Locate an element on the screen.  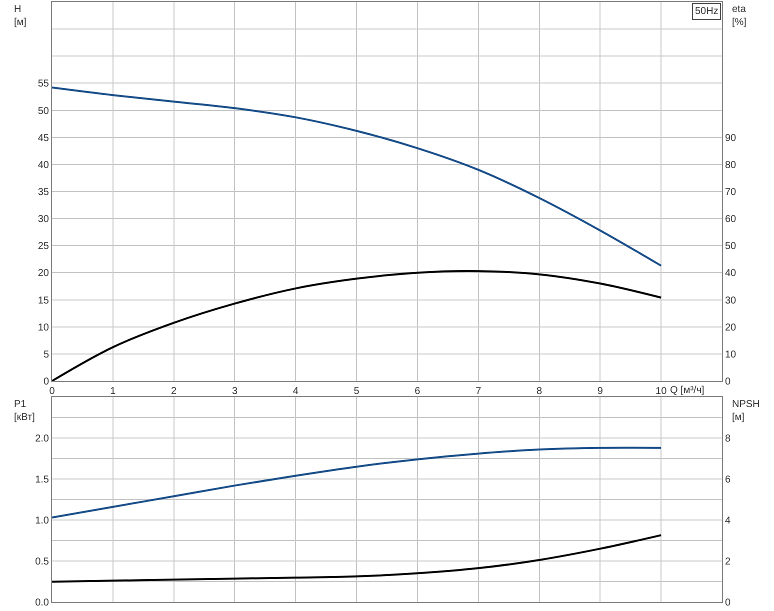
y2-tick-label: 30 is located at coordinates (731, 300).